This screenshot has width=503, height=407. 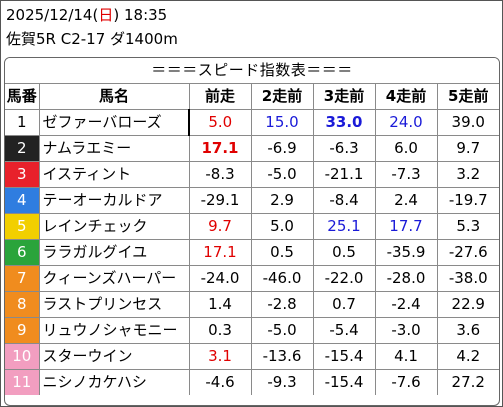 I want to click on speed-index-value: 15.0, so click(x=282, y=122).